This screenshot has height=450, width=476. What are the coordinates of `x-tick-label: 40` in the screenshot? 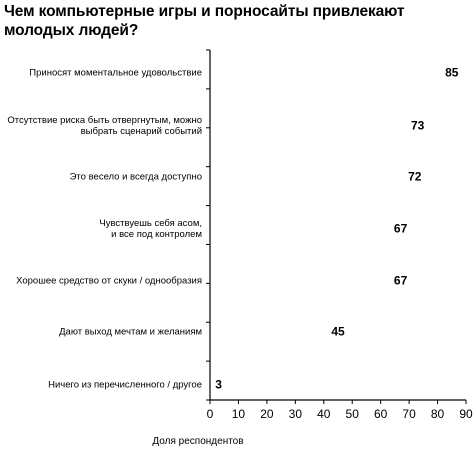 It's located at (324, 414).